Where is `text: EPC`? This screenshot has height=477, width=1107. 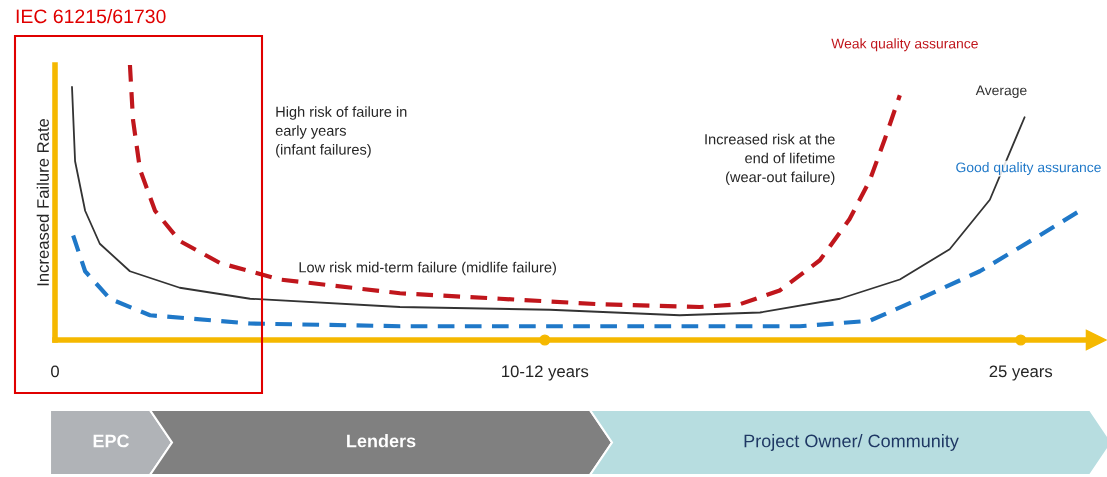 text: EPC is located at coordinates (111, 441).